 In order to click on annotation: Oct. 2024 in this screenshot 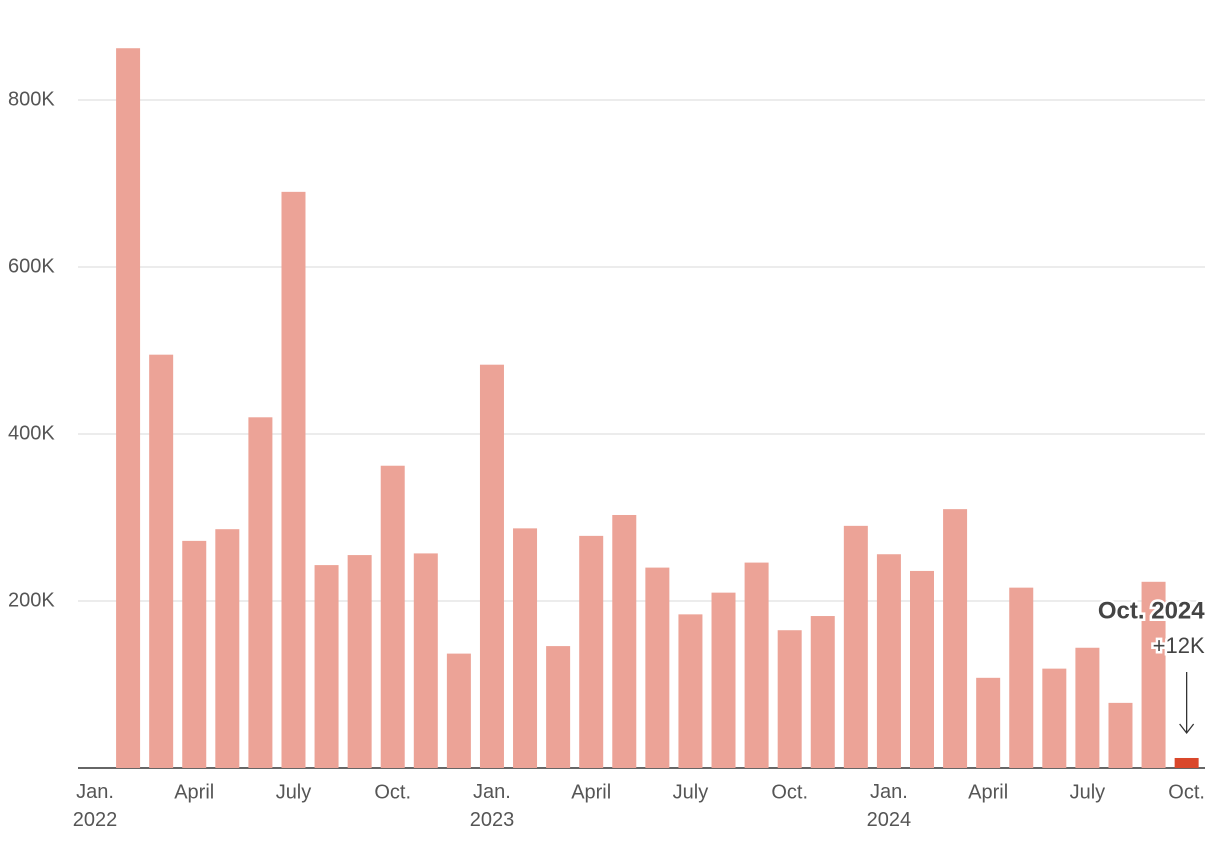, I will do `click(1151, 610)`.